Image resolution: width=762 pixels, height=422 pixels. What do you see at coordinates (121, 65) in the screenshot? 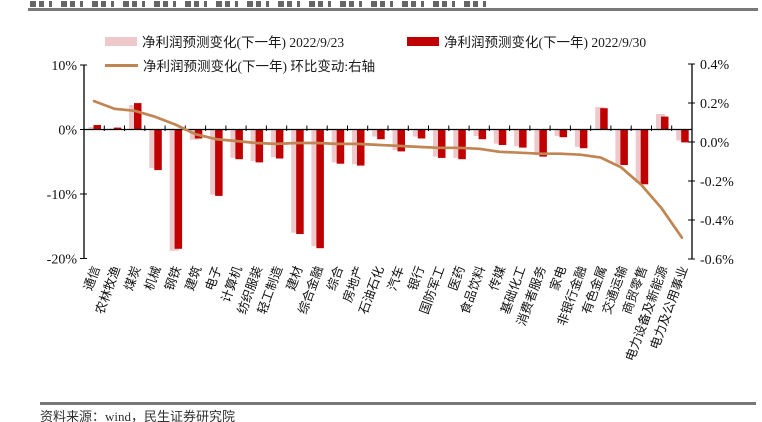
I see `legend-swatch-line` at bounding box center [121, 65].